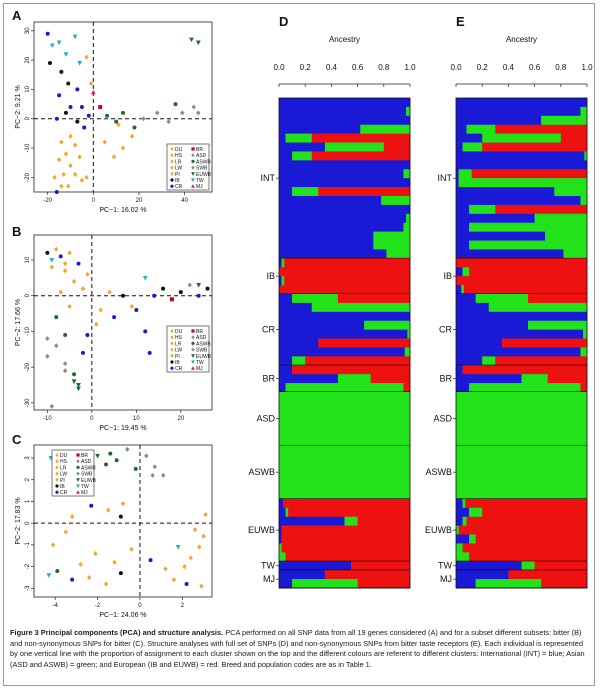  What do you see at coordinates (56, 346) in the screenshot?
I see `point-B-ASD` at bounding box center [56, 346].